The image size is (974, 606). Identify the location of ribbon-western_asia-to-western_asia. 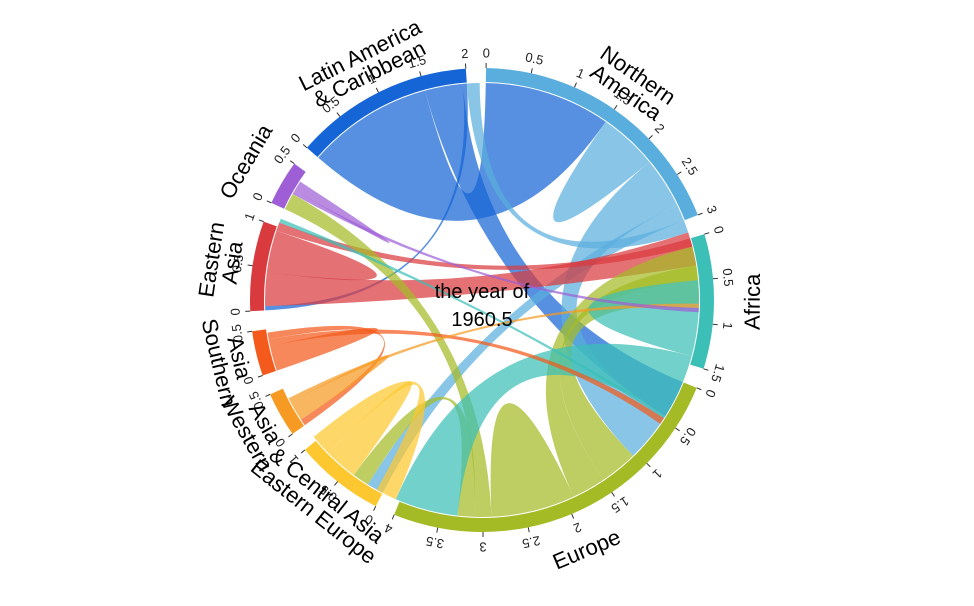
(339, 387).